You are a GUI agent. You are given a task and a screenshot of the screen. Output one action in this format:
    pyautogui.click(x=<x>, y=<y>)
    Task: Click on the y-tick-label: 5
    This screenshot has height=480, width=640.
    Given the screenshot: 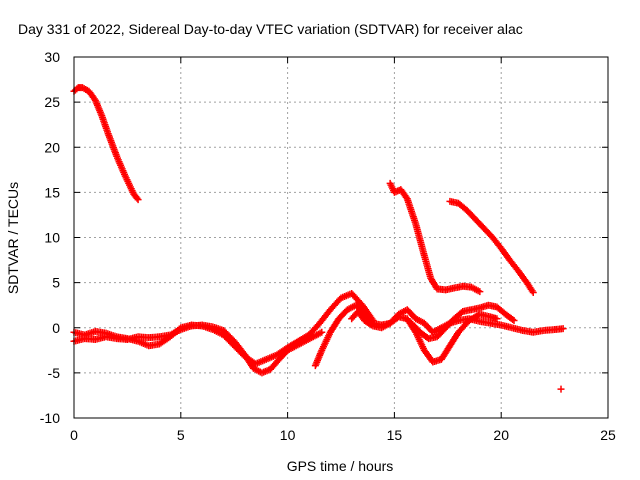 What is the action you would take?
    pyautogui.click(x=56, y=283)
    